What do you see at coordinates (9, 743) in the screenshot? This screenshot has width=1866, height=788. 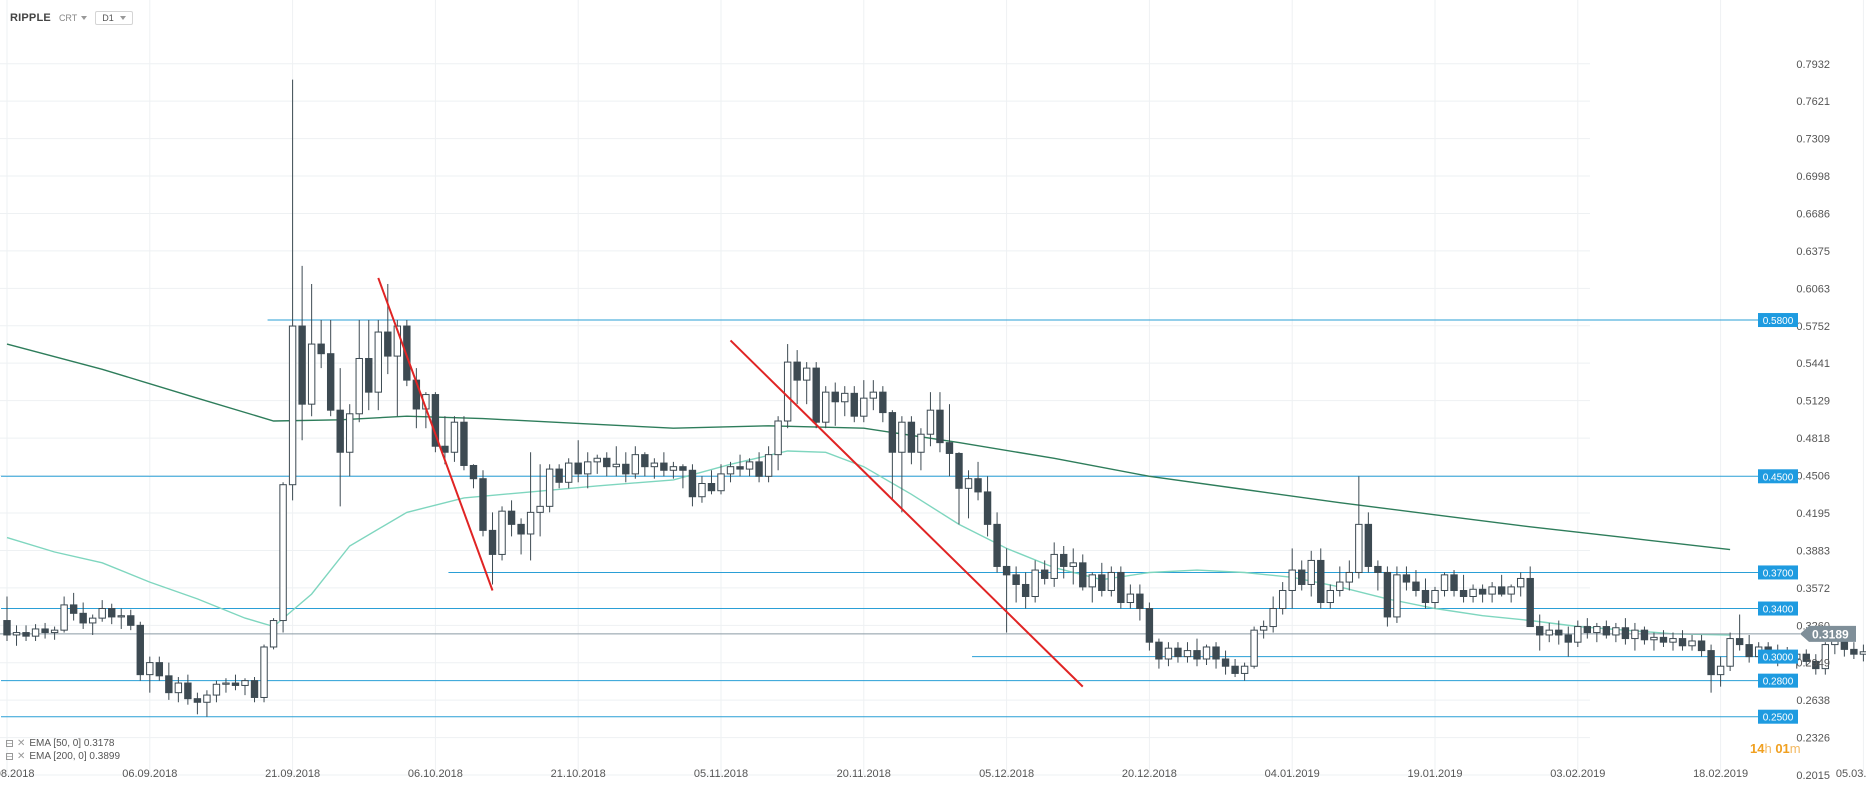 I see `indicator-settings-icon` at bounding box center [9, 743].